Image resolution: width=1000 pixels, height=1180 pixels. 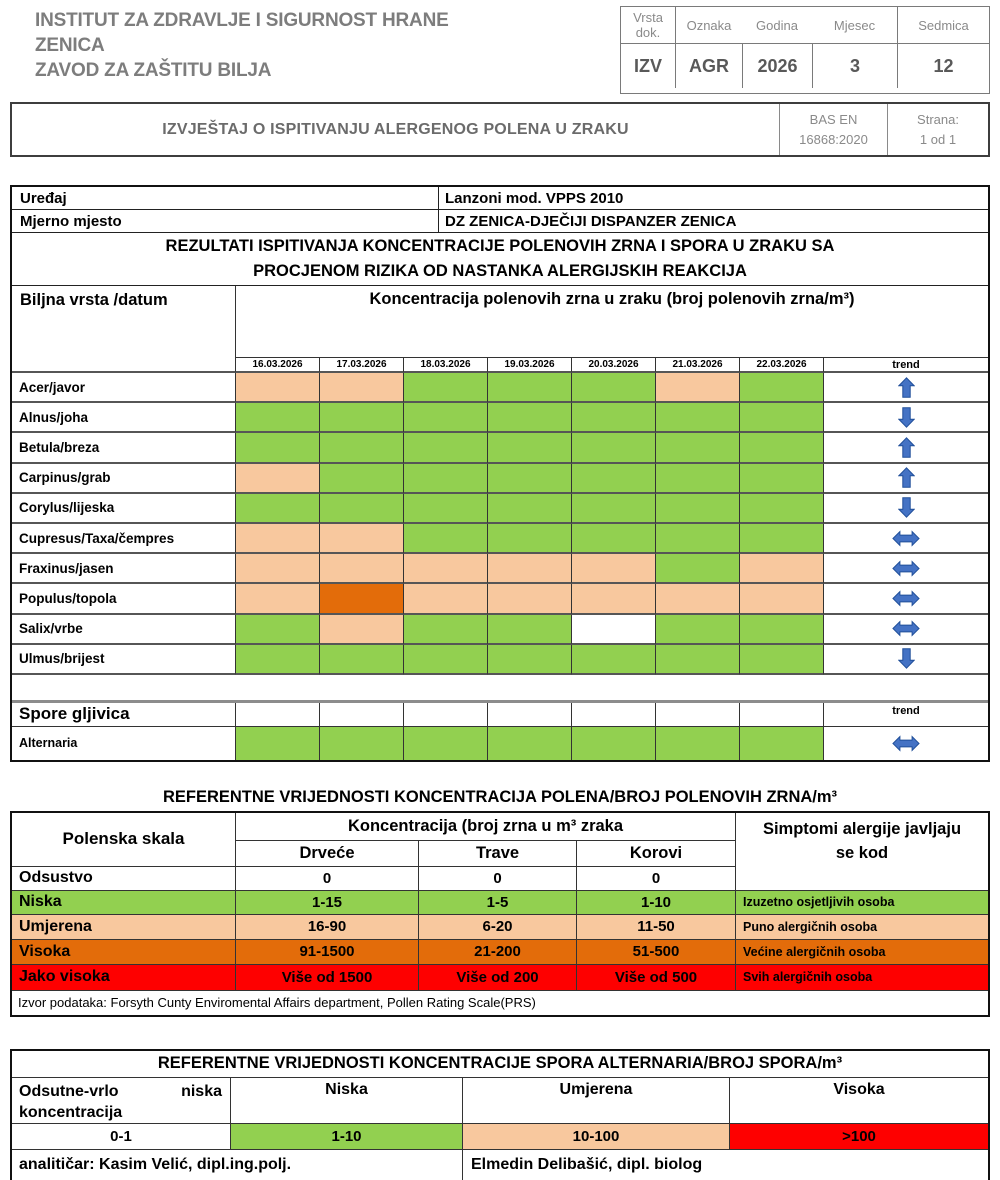 What do you see at coordinates (854, 25) in the screenshot?
I see `meta-header-mjesec: Mjesec` at bounding box center [854, 25].